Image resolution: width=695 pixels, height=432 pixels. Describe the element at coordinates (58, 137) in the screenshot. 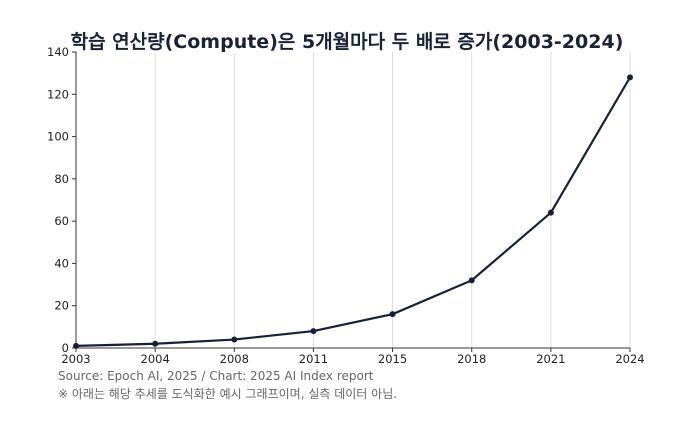

I see `y-tick-label: 100` at that location.